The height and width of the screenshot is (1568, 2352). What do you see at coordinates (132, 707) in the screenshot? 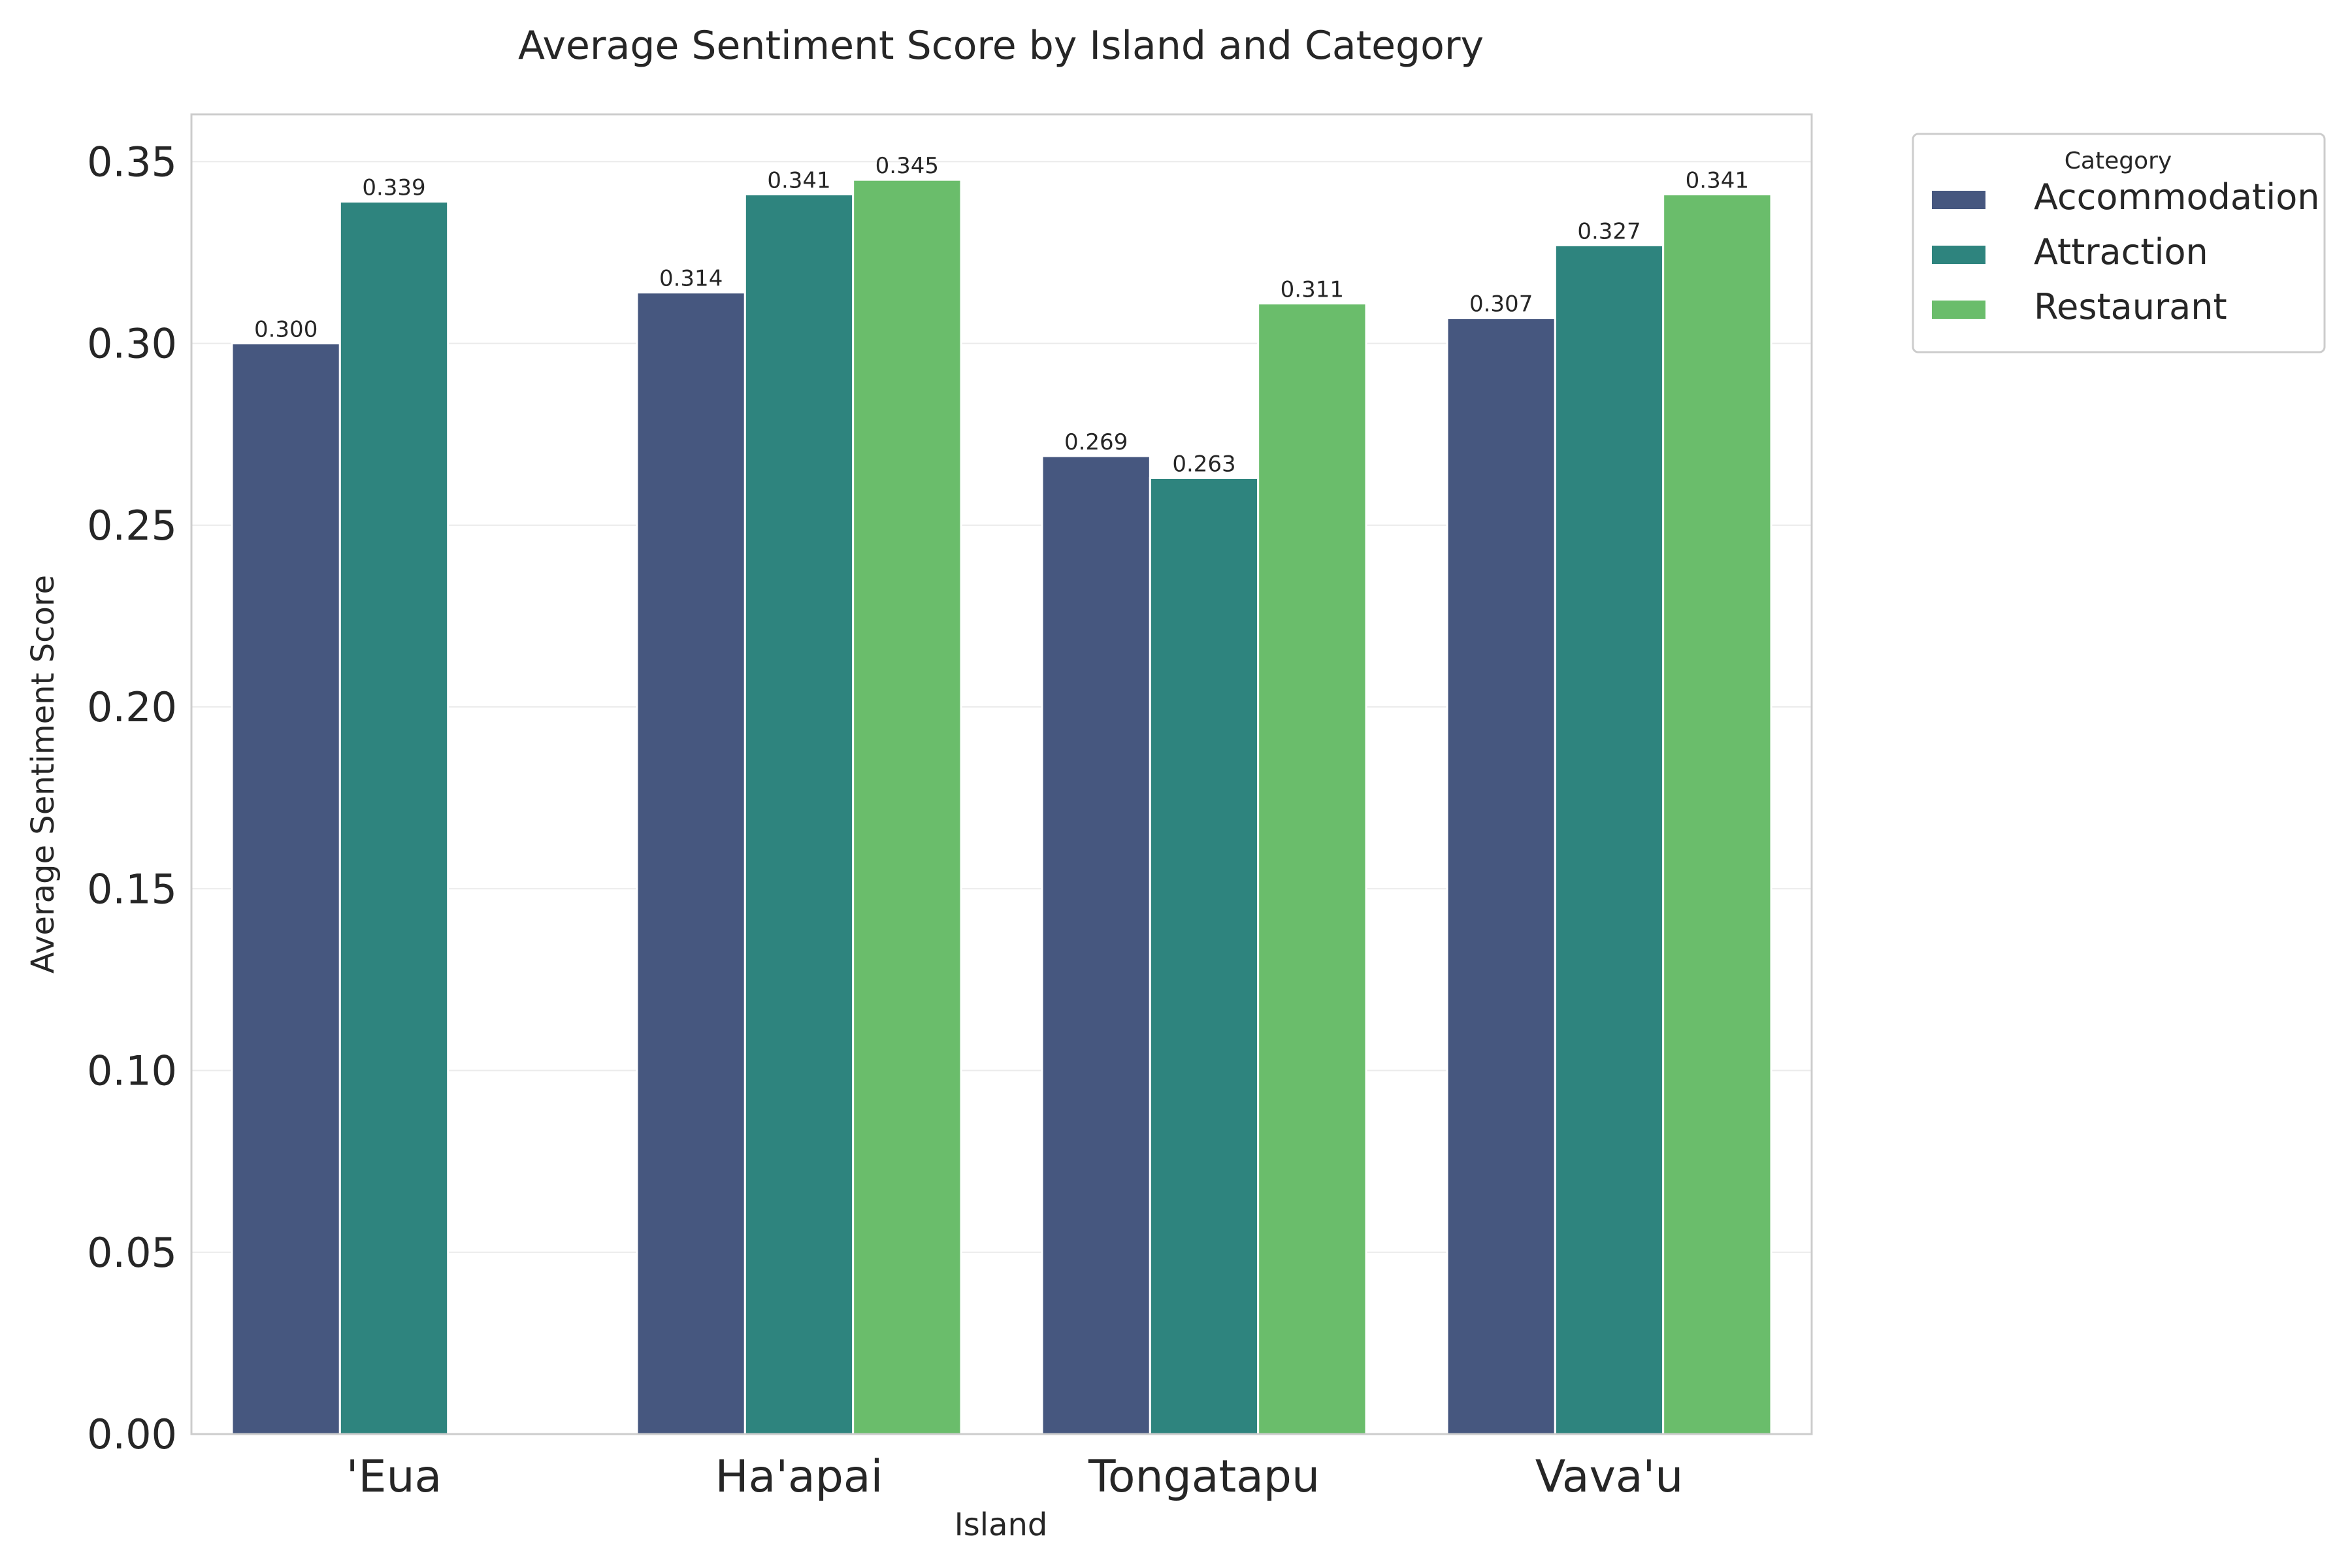
I see `y-tick-label: 0.20` at bounding box center [132, 707].